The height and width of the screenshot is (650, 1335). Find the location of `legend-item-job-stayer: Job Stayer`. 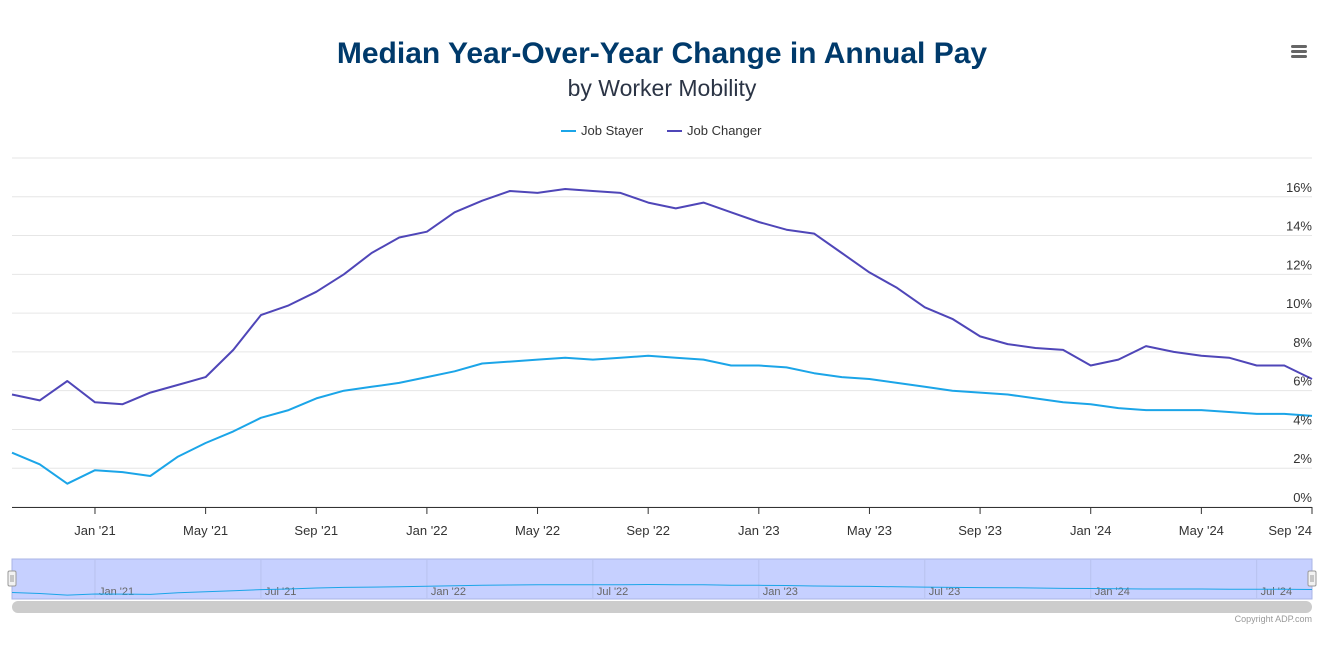

legend-item-job-stayer: Job Stayer is located at coordinates (602, 130).